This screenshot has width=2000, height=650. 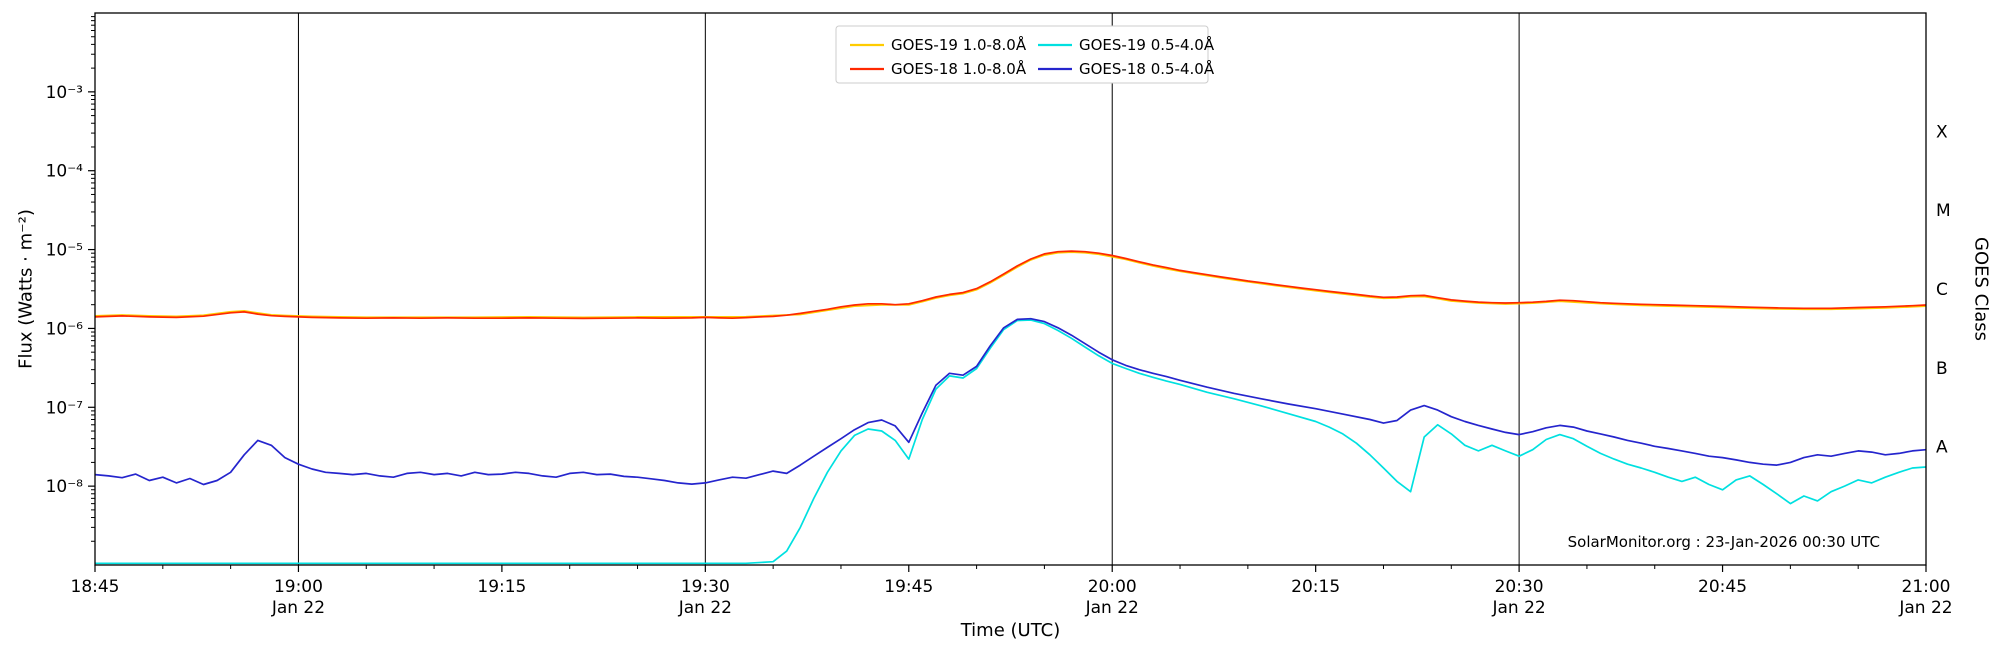 What do you see at coordinates (1926, 587) in the screenshot?
I see `x-tick-label: 21:00` at bounding box center [1926, 587].